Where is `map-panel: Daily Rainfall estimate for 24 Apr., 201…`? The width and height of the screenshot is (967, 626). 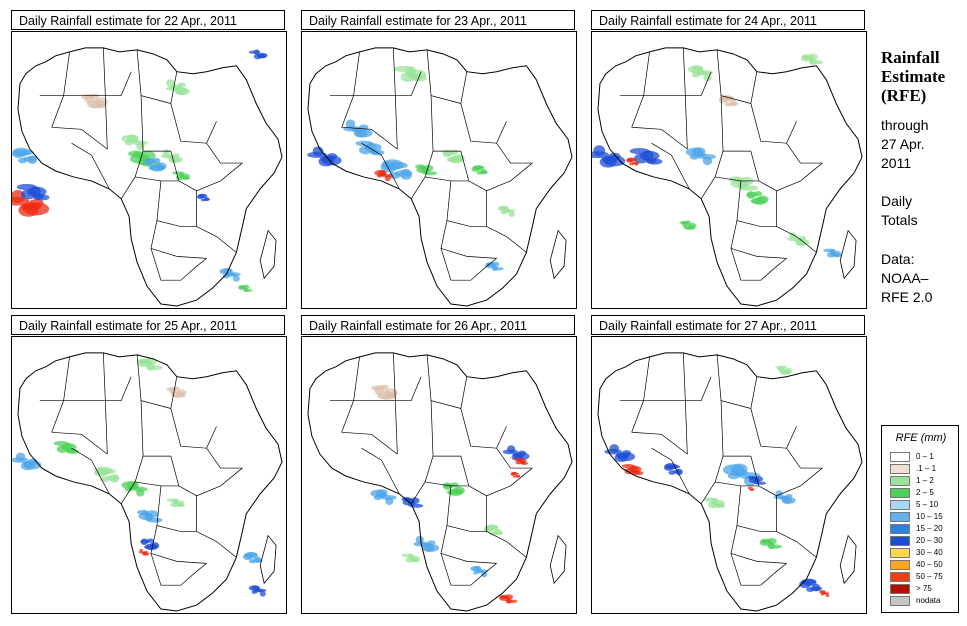 map-panel: Daily Rainfall estimate for 24 Apr., 201… is located at coordinates (729, 159).